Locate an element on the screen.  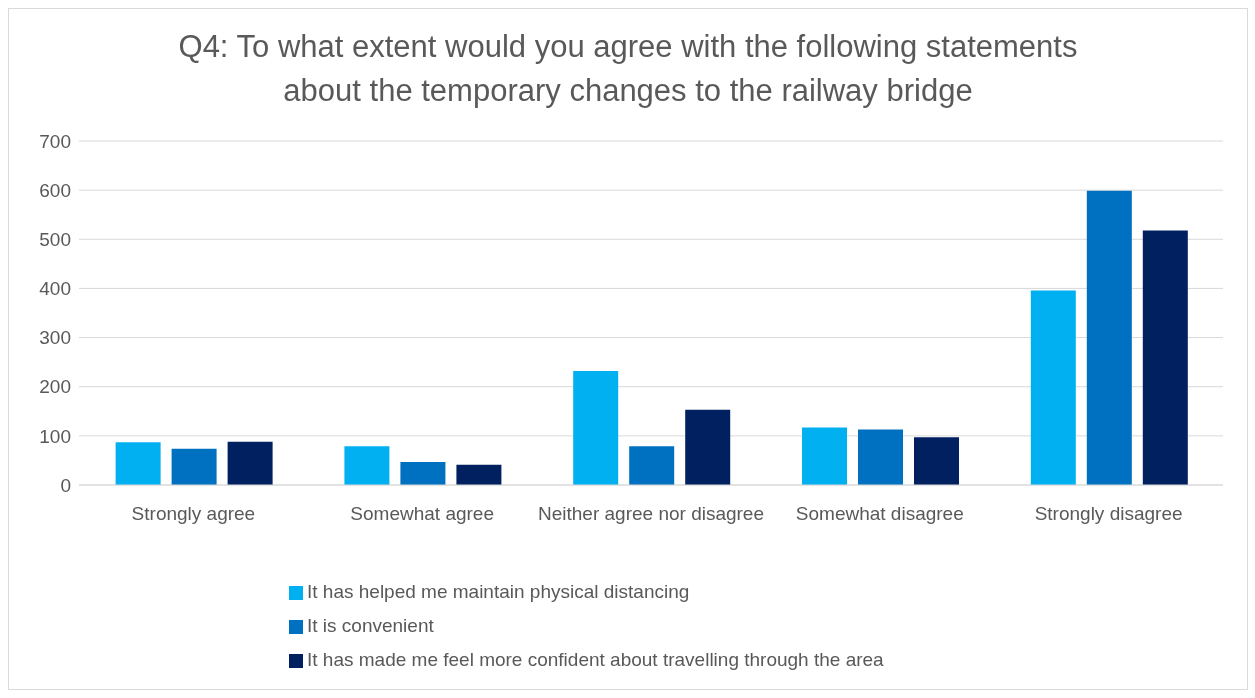
y-tick-label: 200 is located at coordinates (55, 387).